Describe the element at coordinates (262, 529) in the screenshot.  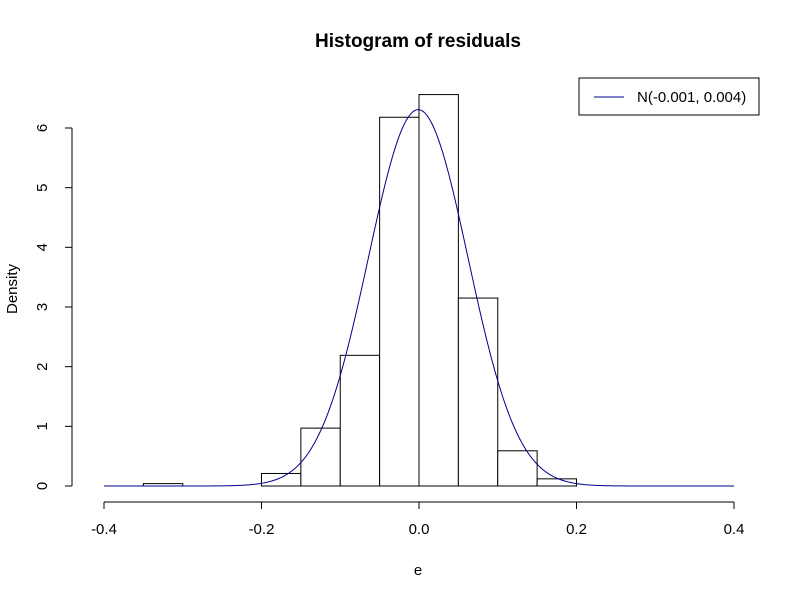
I see `x-tick-label-1: -0.2` at that location.